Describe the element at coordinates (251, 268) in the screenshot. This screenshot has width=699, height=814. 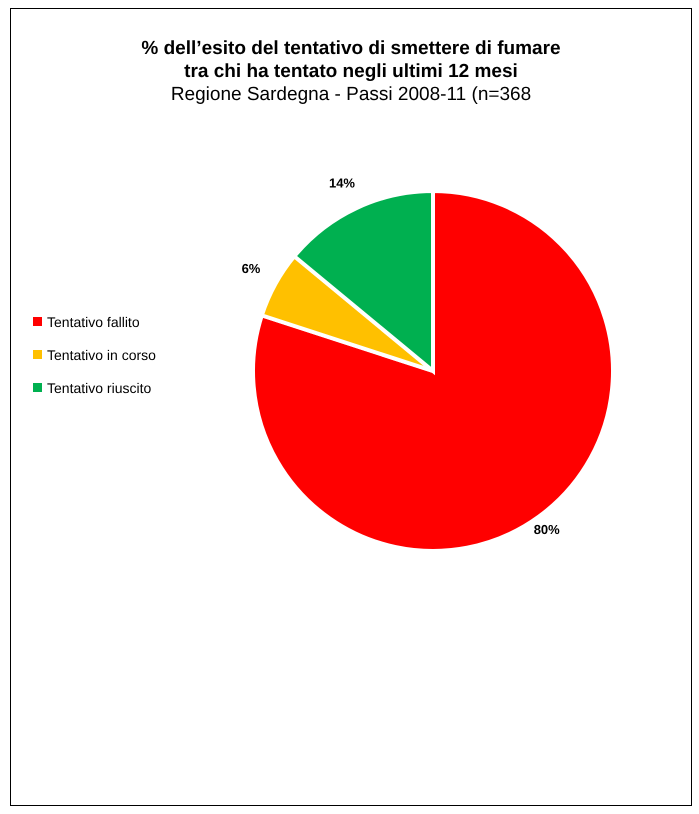
I see `data-label: 6%` at that location.